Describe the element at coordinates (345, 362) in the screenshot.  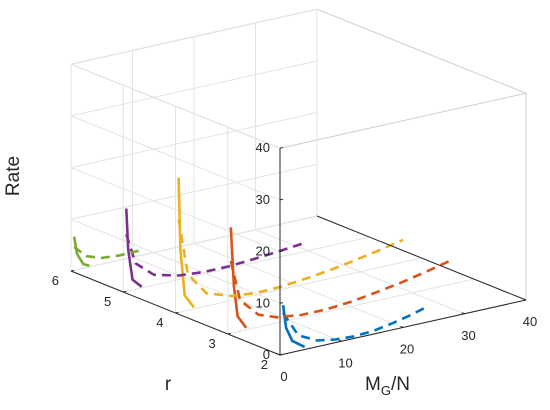
I see `x-tick-label: 10` at that location.